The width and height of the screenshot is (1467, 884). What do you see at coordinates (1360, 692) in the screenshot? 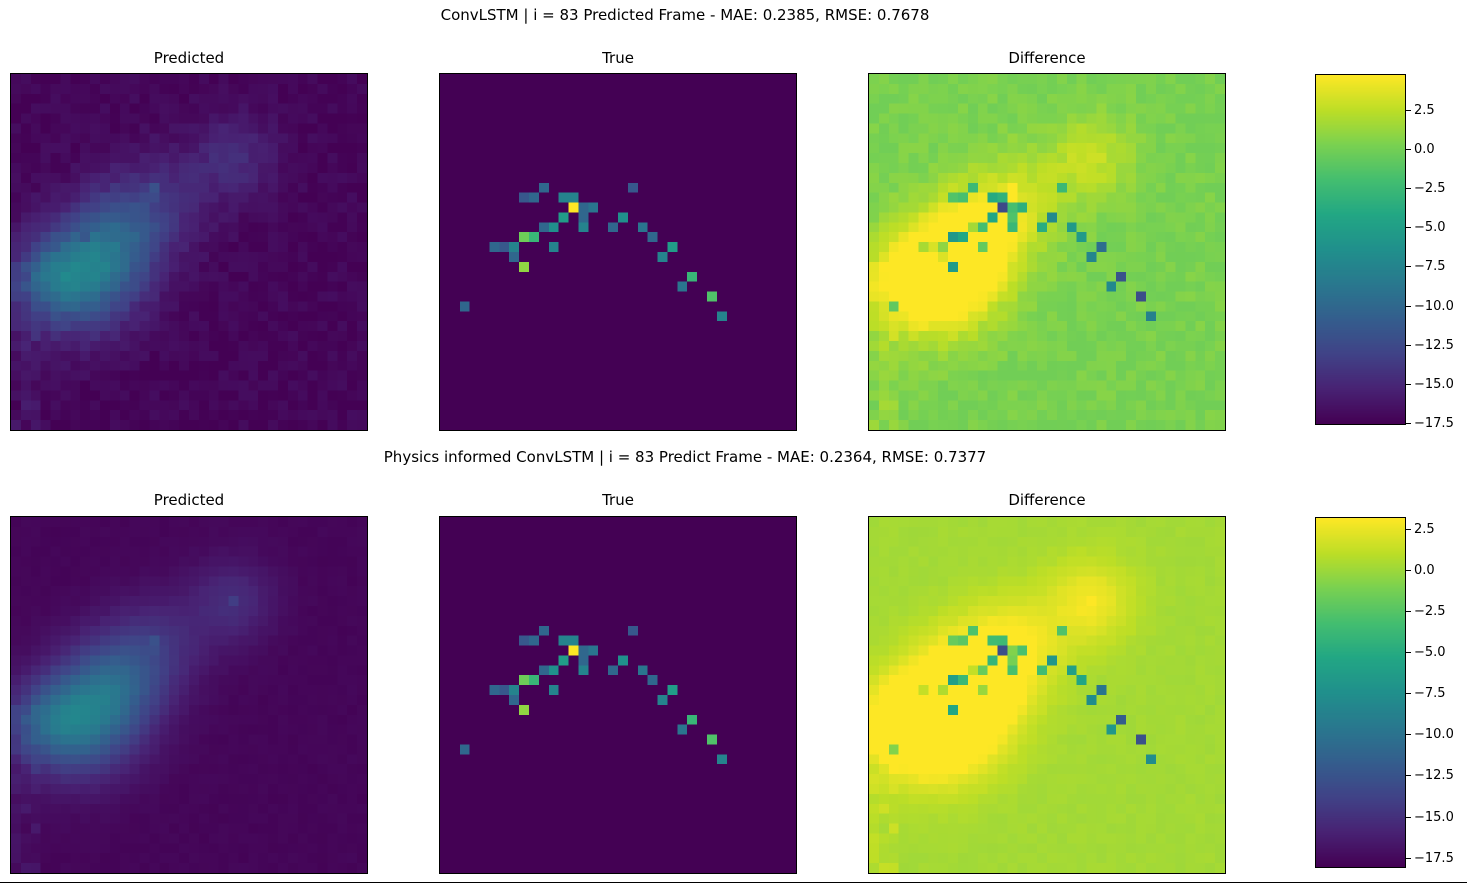
I see `row2-colorbar` at bounding box center [1360, 692].